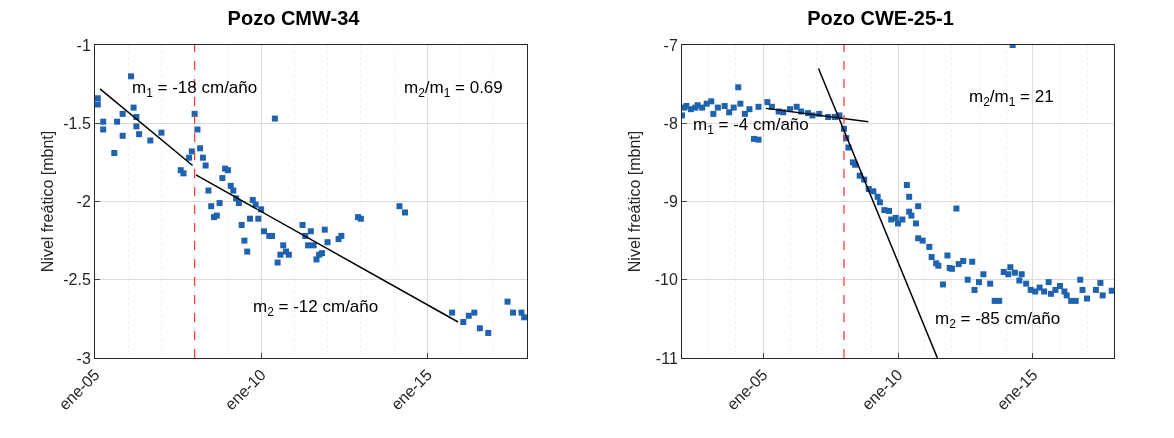 This screenshot has width=1174, height=438. What do you see at coordinates (77, 123) in the screenshot?
I see `y-tick-label: -1.5` at bounding box center [77, 123].